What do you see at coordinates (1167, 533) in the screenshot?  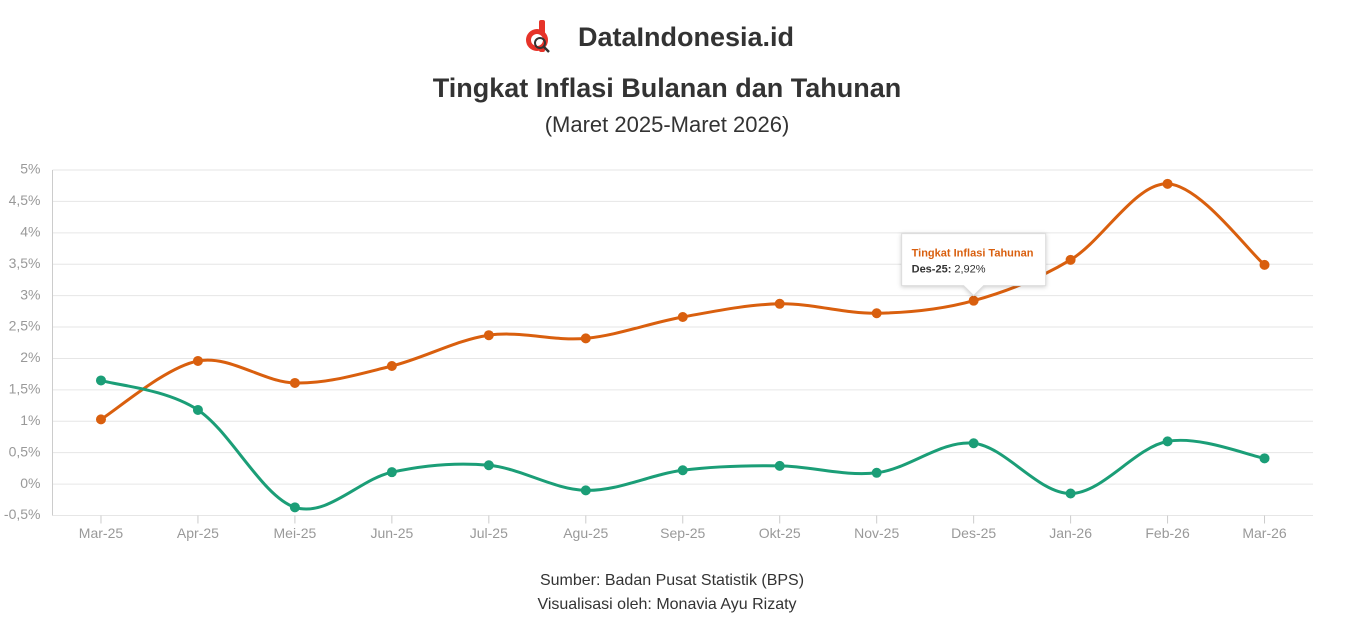 I see `x-tick-label: Feb-26` at bounding box center [1167, 533].